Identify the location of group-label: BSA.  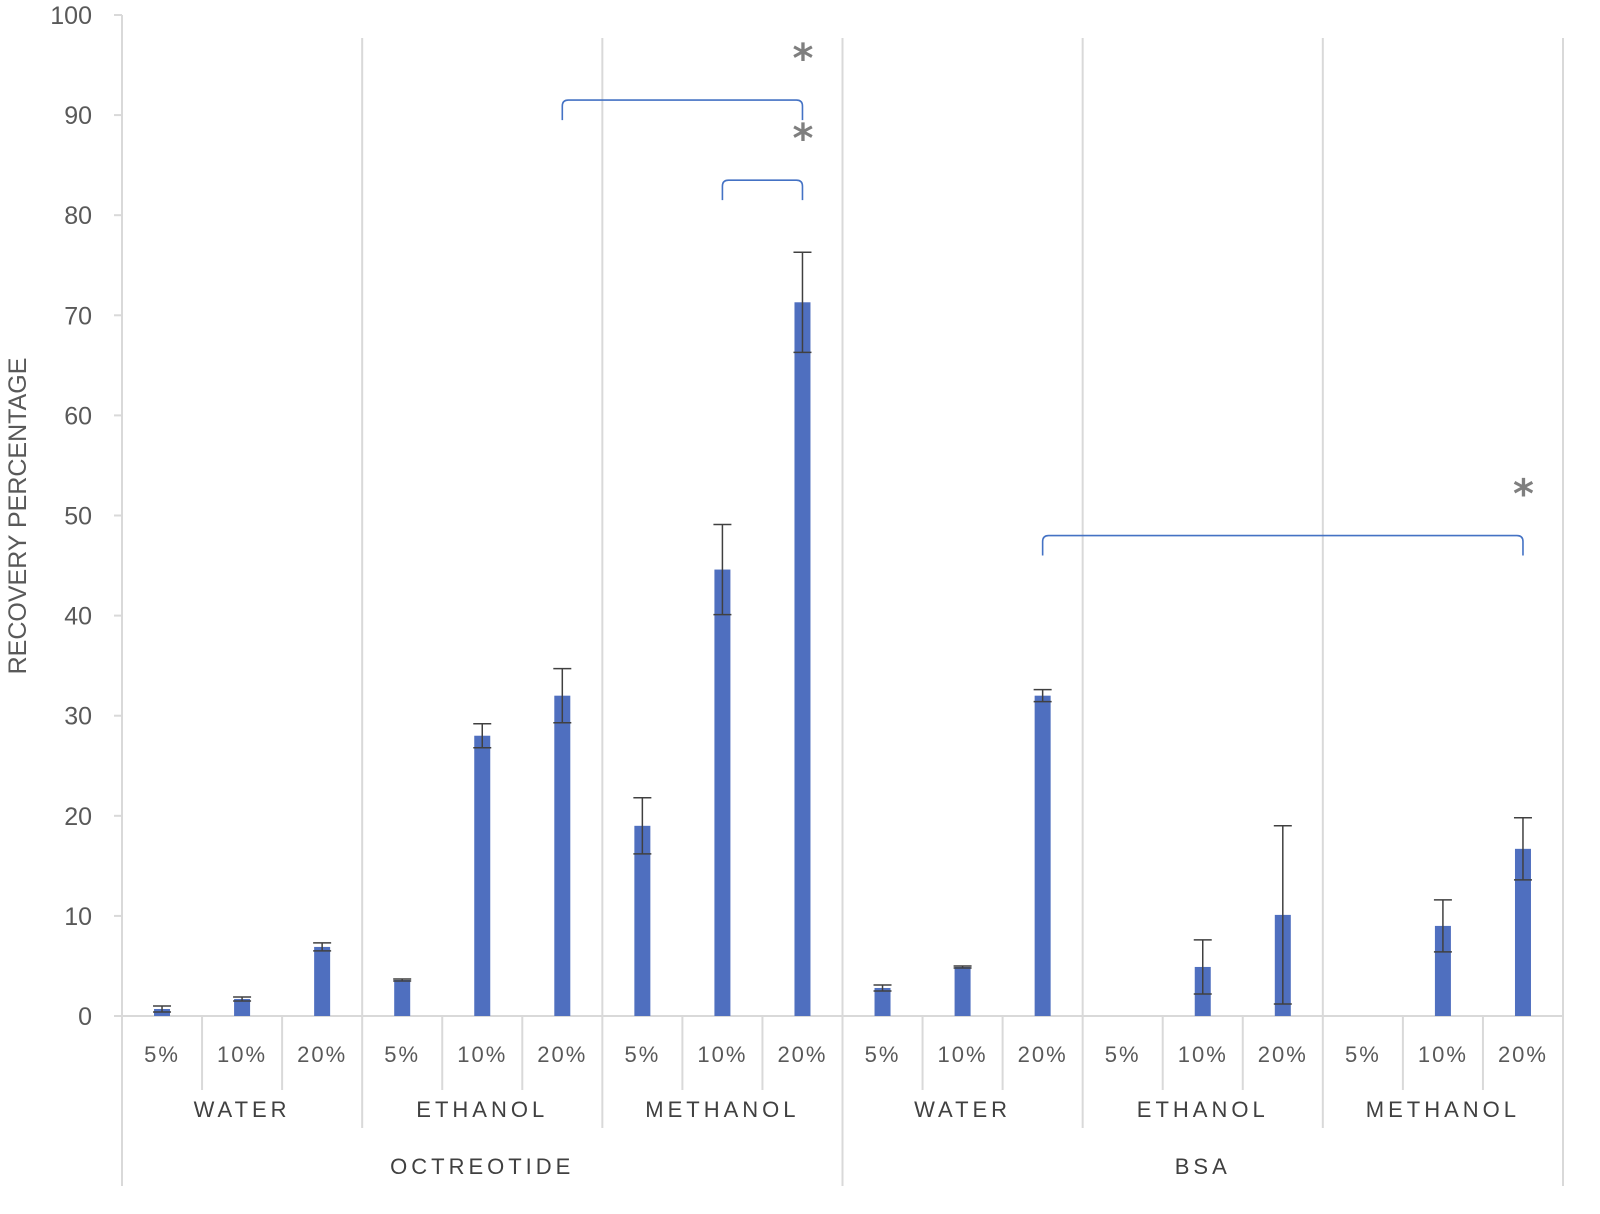
(1203, 1166).